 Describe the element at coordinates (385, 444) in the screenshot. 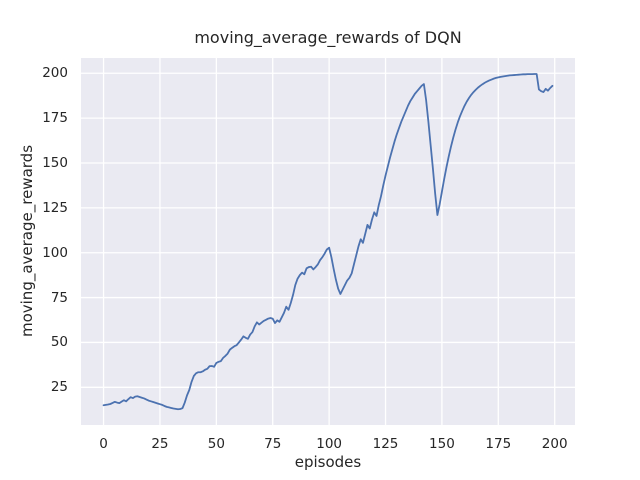

I see `x-tick-label: 125` at that location.